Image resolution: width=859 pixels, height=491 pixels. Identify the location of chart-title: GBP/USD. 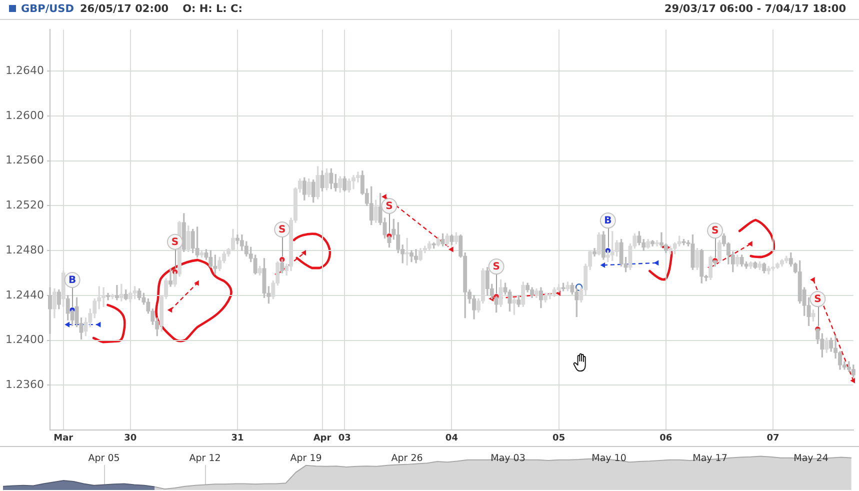
(47, 9).